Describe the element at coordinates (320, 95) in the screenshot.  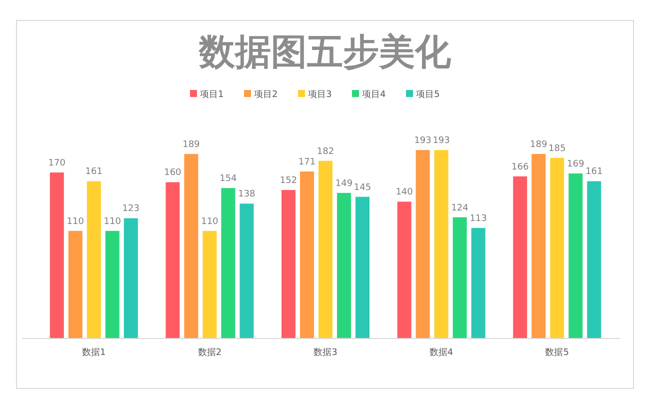
I see `legend-label: 项目3` at that location.